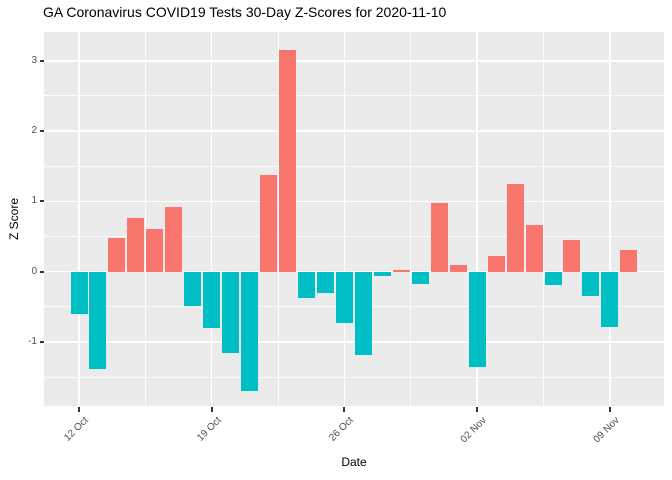  What do you see at coordinates (34, 201) in the screenshot?
I see `y-tick-label: 1` at bounding box center [34, 201].